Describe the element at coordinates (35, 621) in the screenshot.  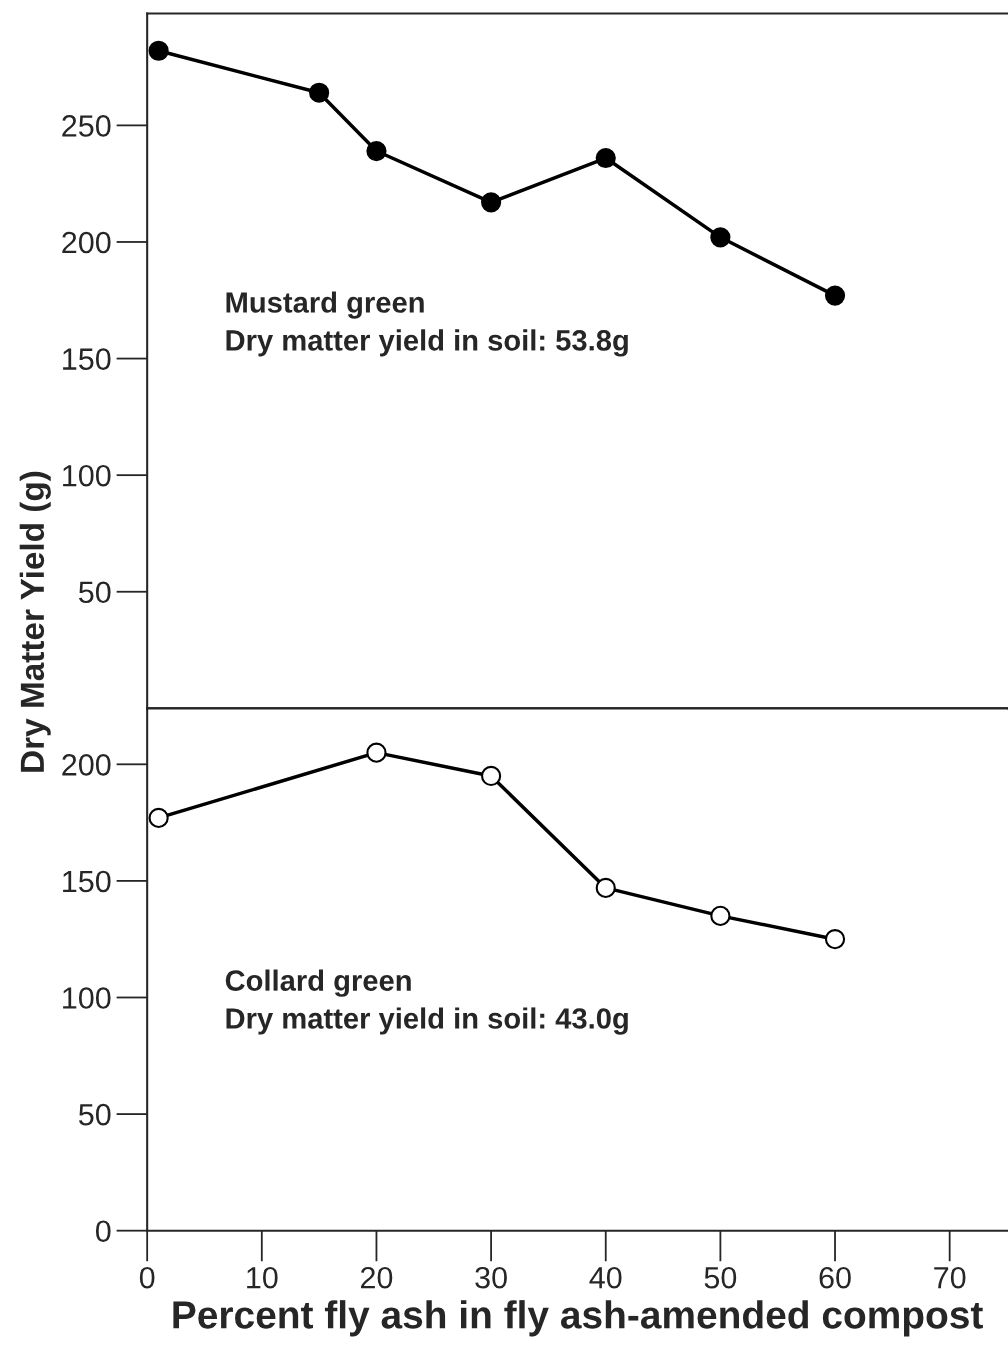
I see `y-axis-title: Dry Matter Yield (g)` at that location.